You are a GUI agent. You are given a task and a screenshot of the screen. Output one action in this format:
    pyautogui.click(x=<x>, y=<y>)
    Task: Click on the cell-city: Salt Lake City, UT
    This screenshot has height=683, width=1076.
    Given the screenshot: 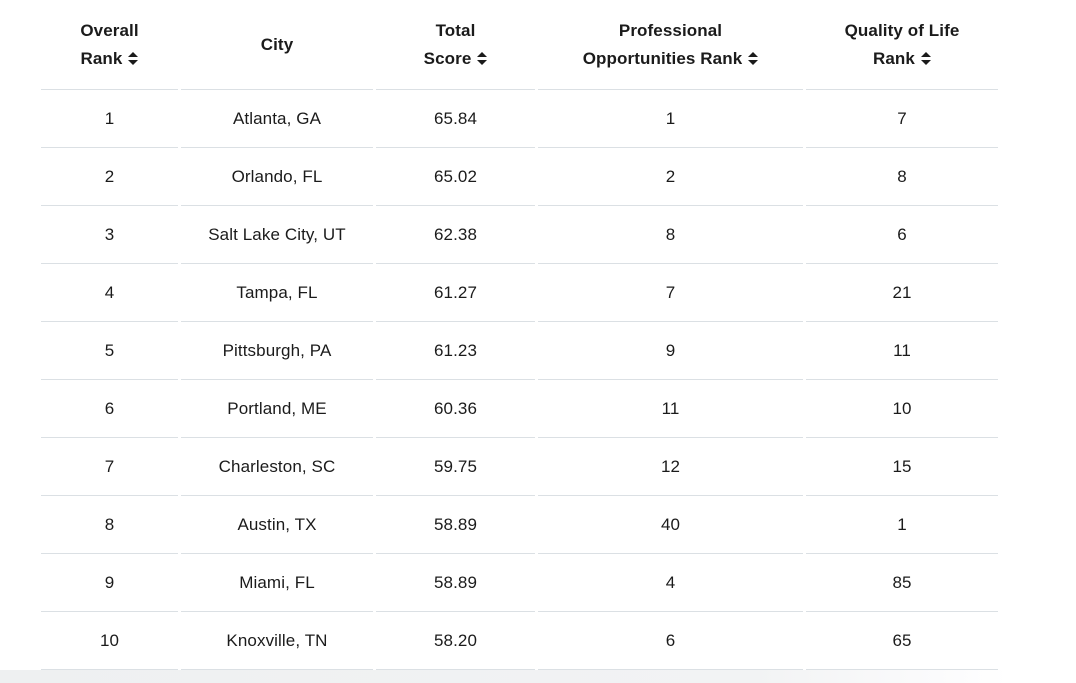 What is the action you would take?
    pyautogui.click(x=277, y=235)
    